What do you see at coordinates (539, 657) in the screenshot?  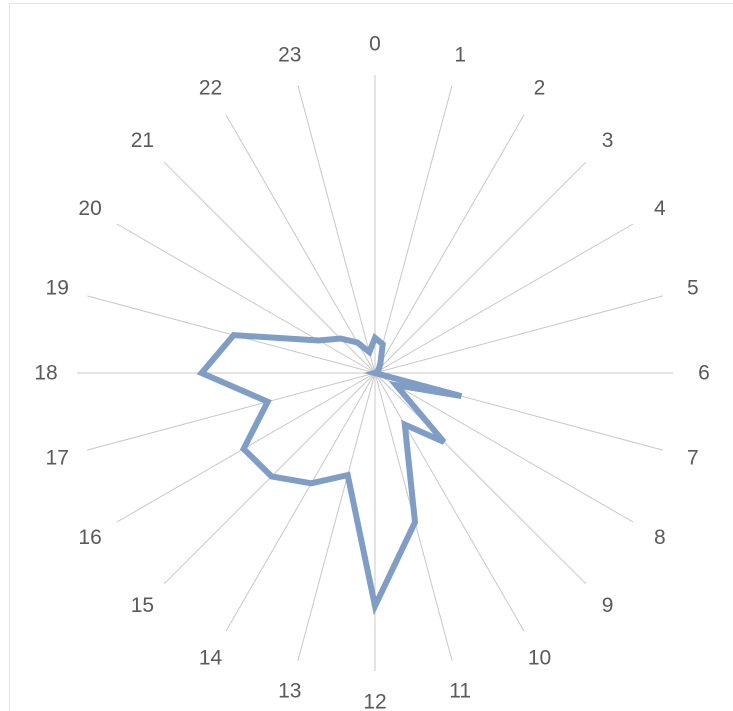 I see `category-label-10: 10` at bounding box center [539, 657].